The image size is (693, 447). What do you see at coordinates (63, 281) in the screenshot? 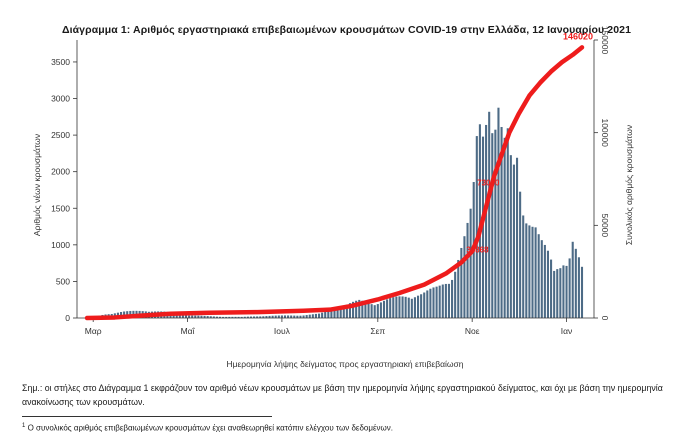
I see `y-left-tick-label: 500` at bounding box center [63, 281].